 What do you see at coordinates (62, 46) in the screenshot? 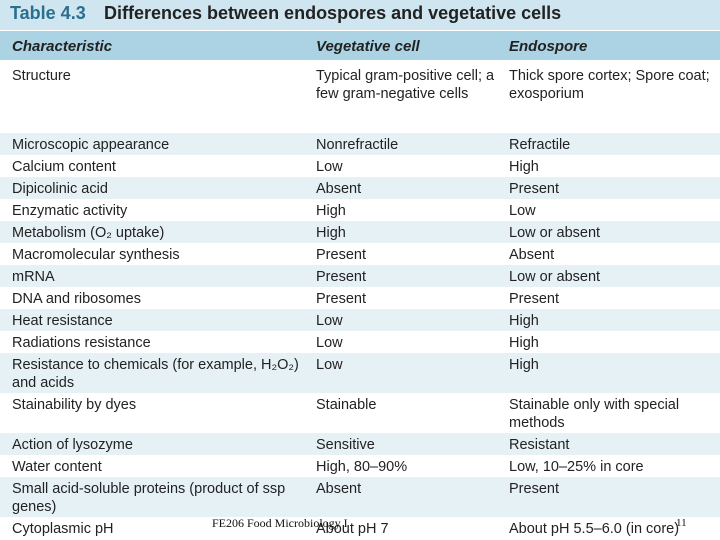
I see `header-characteristic: Characteristic` at bounding box center [62, 46].